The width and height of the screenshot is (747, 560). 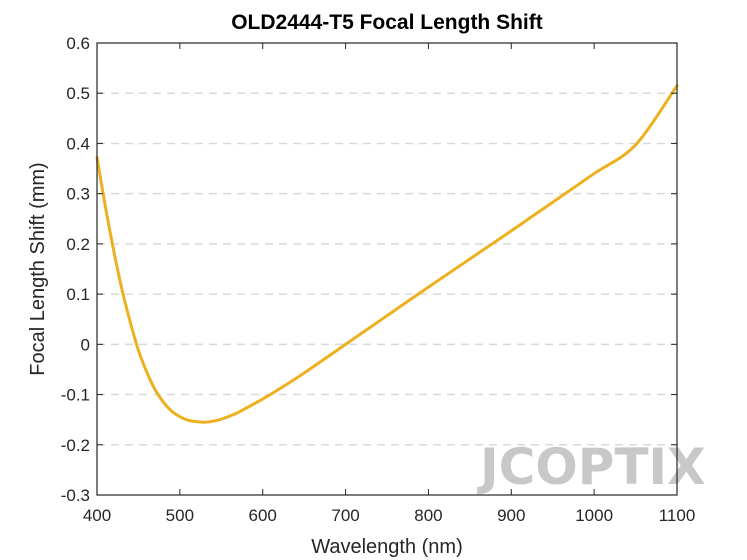 I want to click on chart-title: OLD2444-T5 Focal Length Shift, so click(x=387, y=22).